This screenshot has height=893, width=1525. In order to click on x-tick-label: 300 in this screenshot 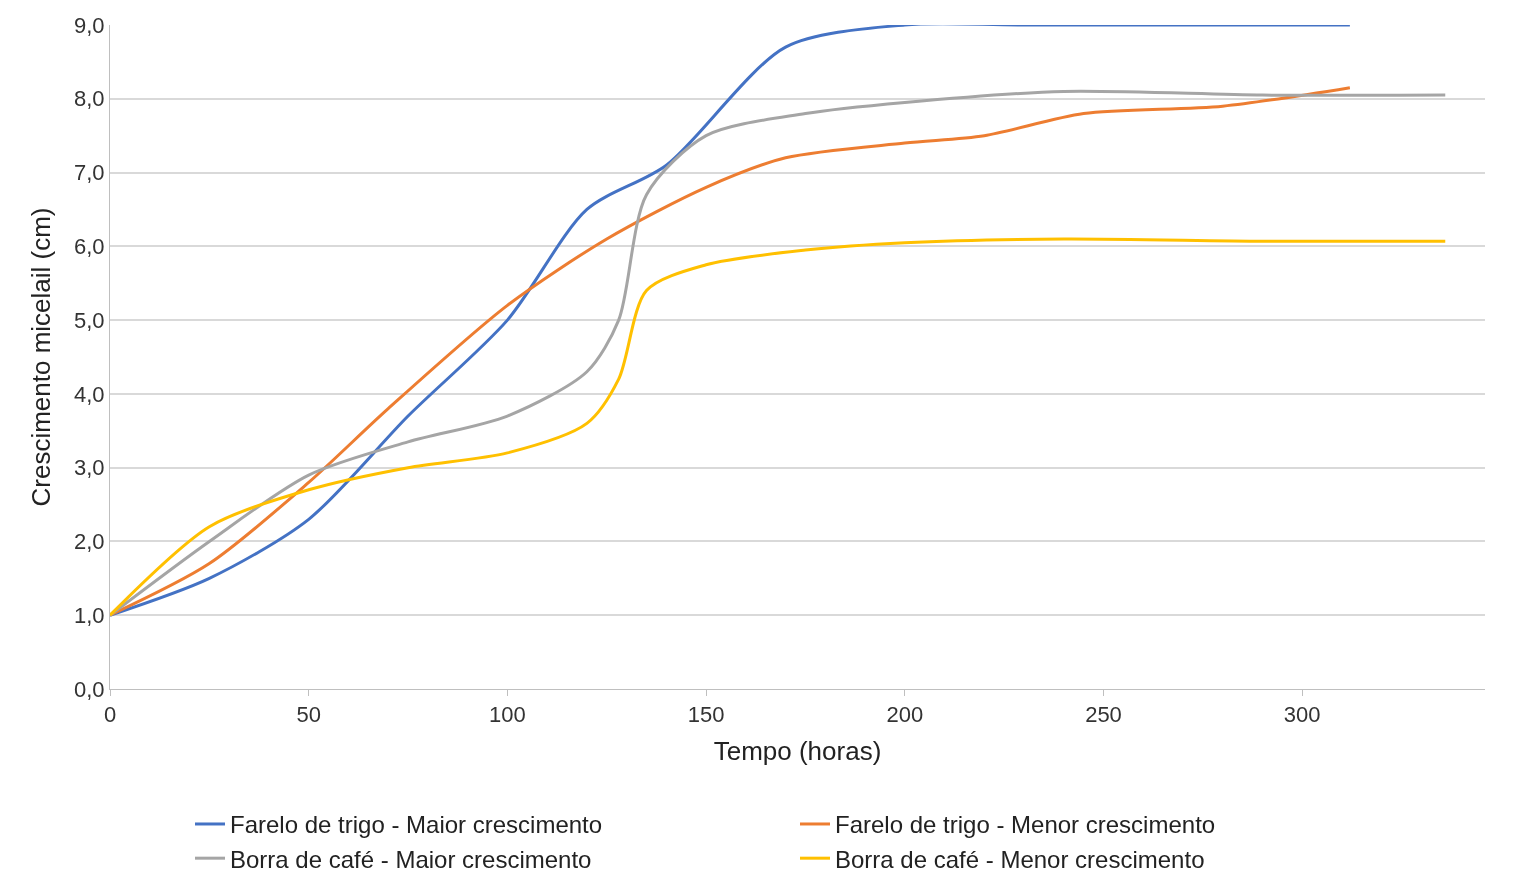, I will do `click(1302, 715)`.